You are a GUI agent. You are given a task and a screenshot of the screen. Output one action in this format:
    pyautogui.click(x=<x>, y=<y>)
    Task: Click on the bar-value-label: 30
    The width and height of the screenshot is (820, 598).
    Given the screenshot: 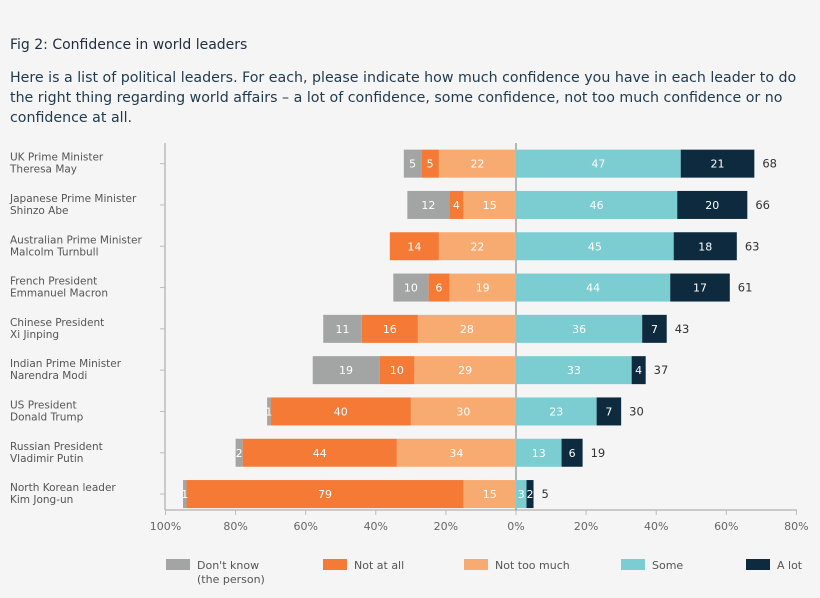 What is the action you would take?
    pyautogui.click(x=463, y=411)
    